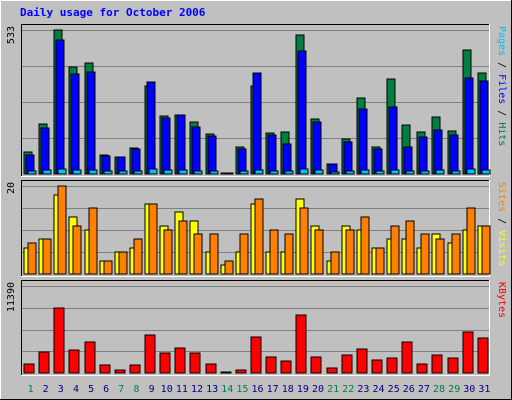 The height and width of the screenshot is (400, 512). Describe the element at coordinates (46, 389) in the screenshot. I see `x-tick-label-day-2: 2` at that location.